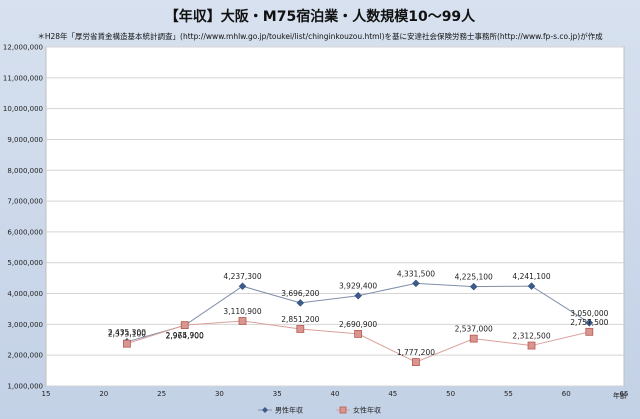 The image size is (640, 419). I want to click on data-label: 3,696,200, so click(300, 293).